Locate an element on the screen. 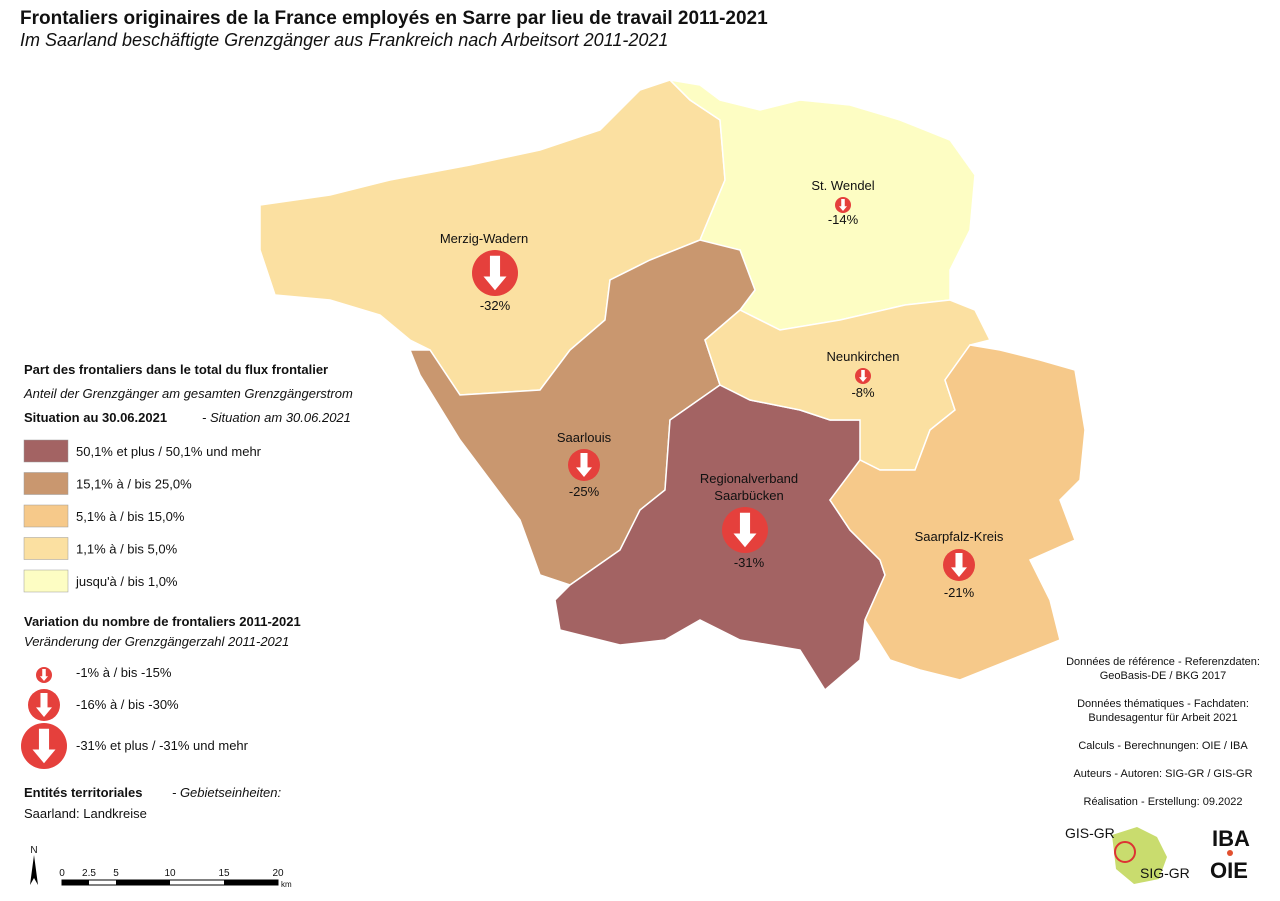  scale-tick: 2.5 is located at coordinates (89, 873).